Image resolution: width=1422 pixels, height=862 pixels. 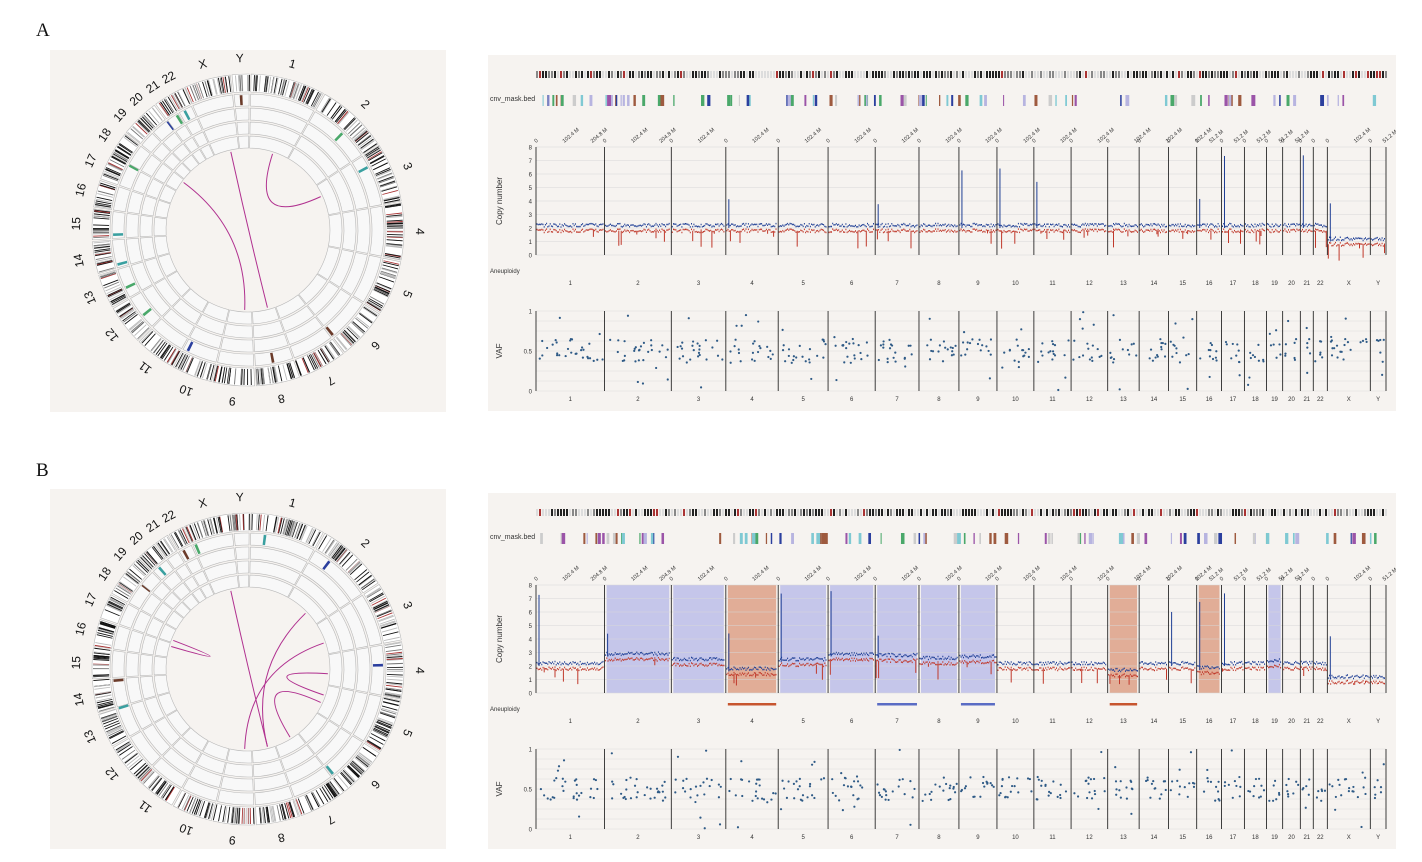 What do you see at coordinates (531, 751) in the screenshot?
I see `vaf-tick-label: 1` at bounding box center [531, 751].